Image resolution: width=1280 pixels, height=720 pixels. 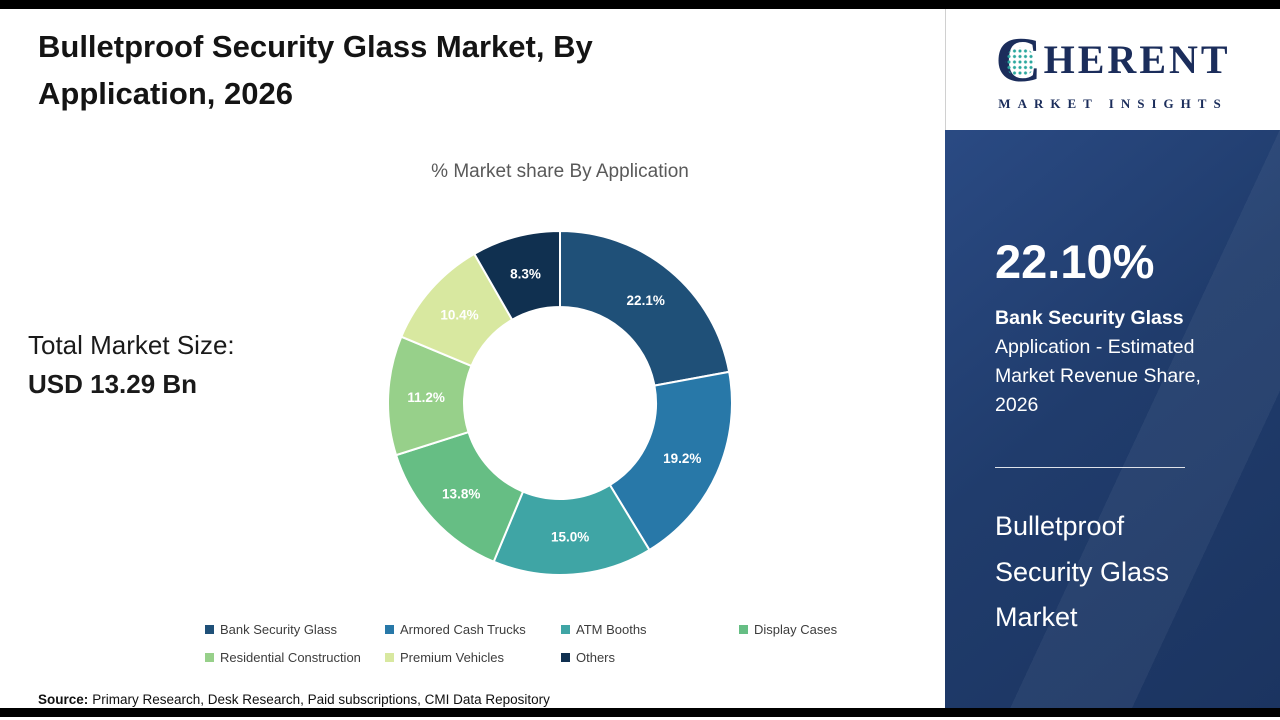 I want to click on highlight-stat-value: 22.10%, so click(x=1075, y=261).